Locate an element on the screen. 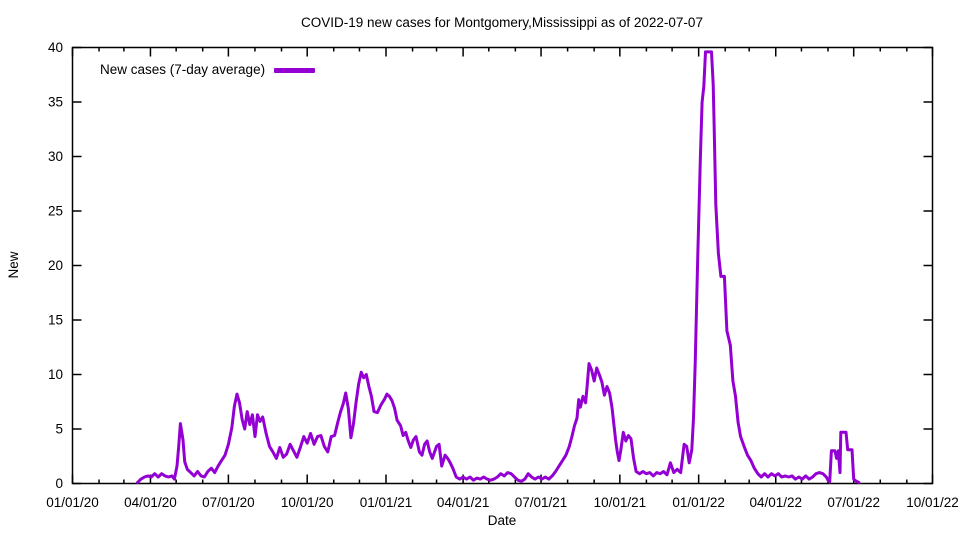 This screenshot has height=540, width=960. y-tick-label: 0 is located at coordinates (59, 483).